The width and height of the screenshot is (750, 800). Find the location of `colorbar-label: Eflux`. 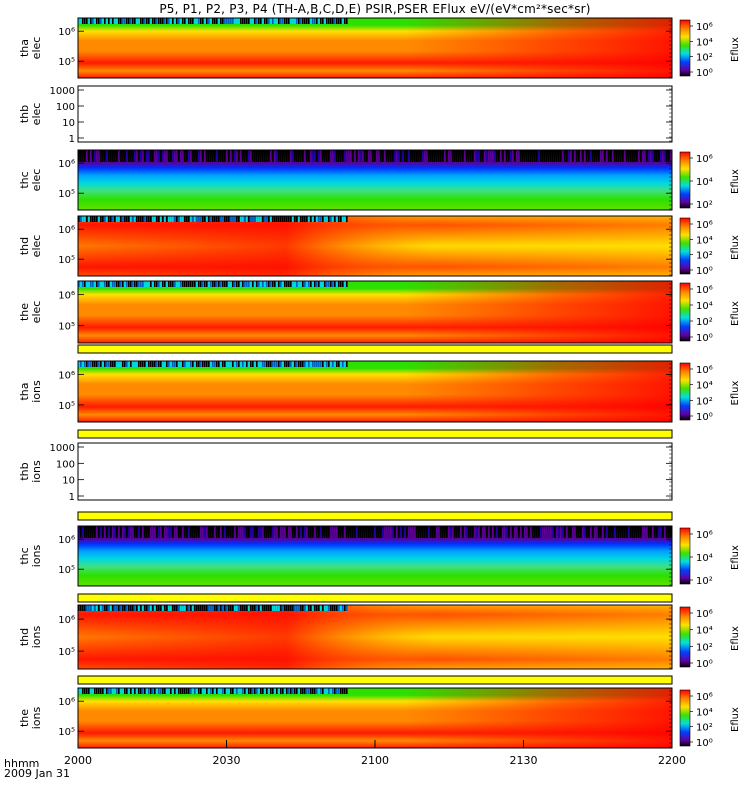

colorbar-label: Eflux is located at coordinates (735, 313).